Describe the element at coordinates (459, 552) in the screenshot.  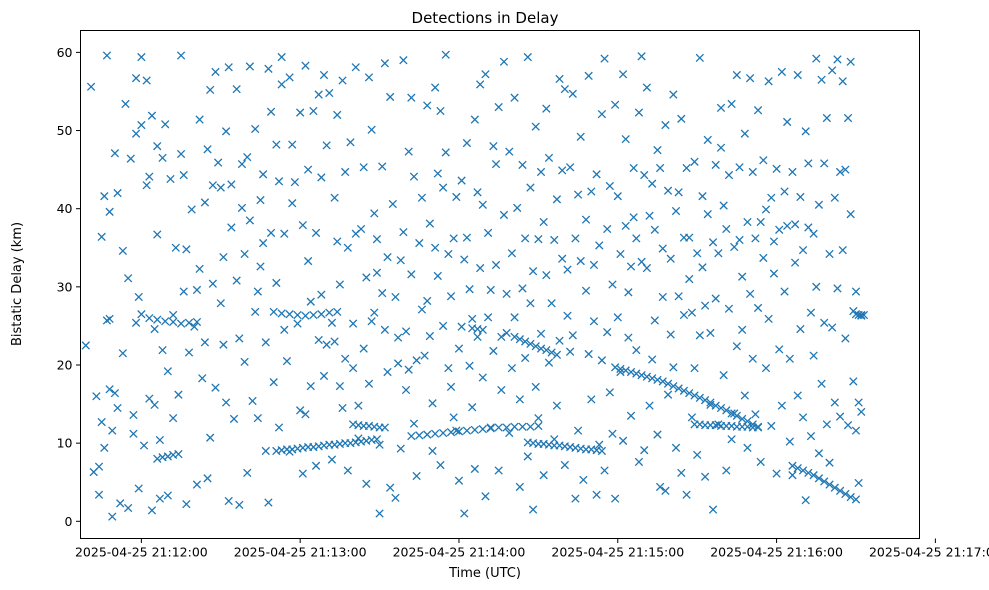
I see `x-tick-label-2: 2025-04-25 21:14:00` at that location.